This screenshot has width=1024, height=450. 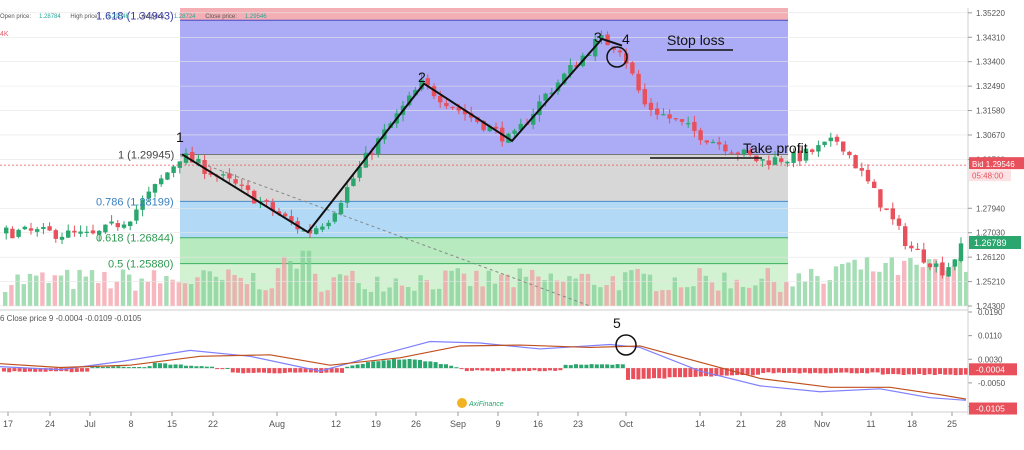 What do you see at coordinates (626, 345) in the screenshot?
I see `wave-5-circle` at bounding box center [626, 345].